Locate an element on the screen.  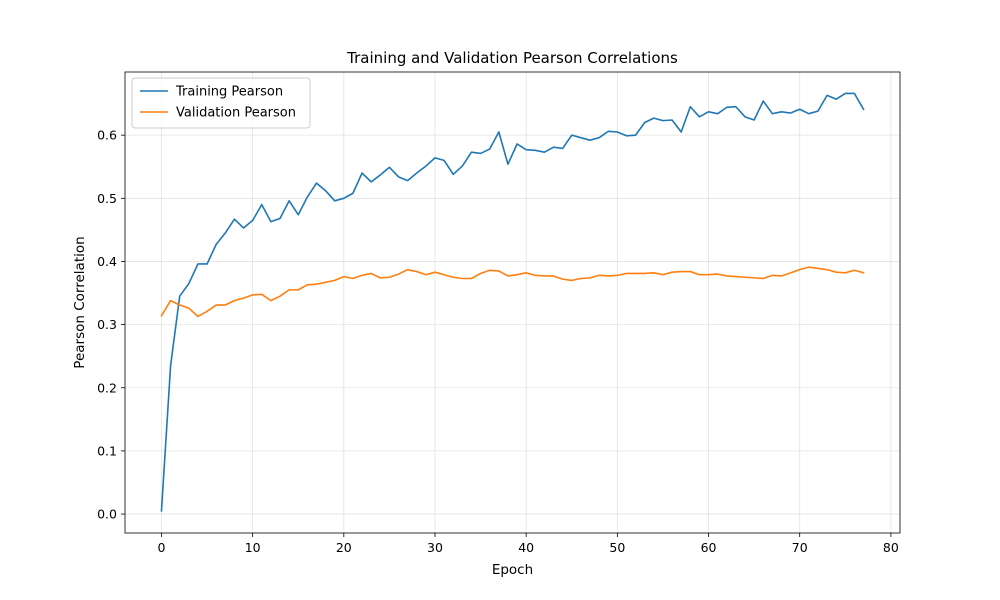
y-tick-label: 0.1 is located at coordinates (107, 450).